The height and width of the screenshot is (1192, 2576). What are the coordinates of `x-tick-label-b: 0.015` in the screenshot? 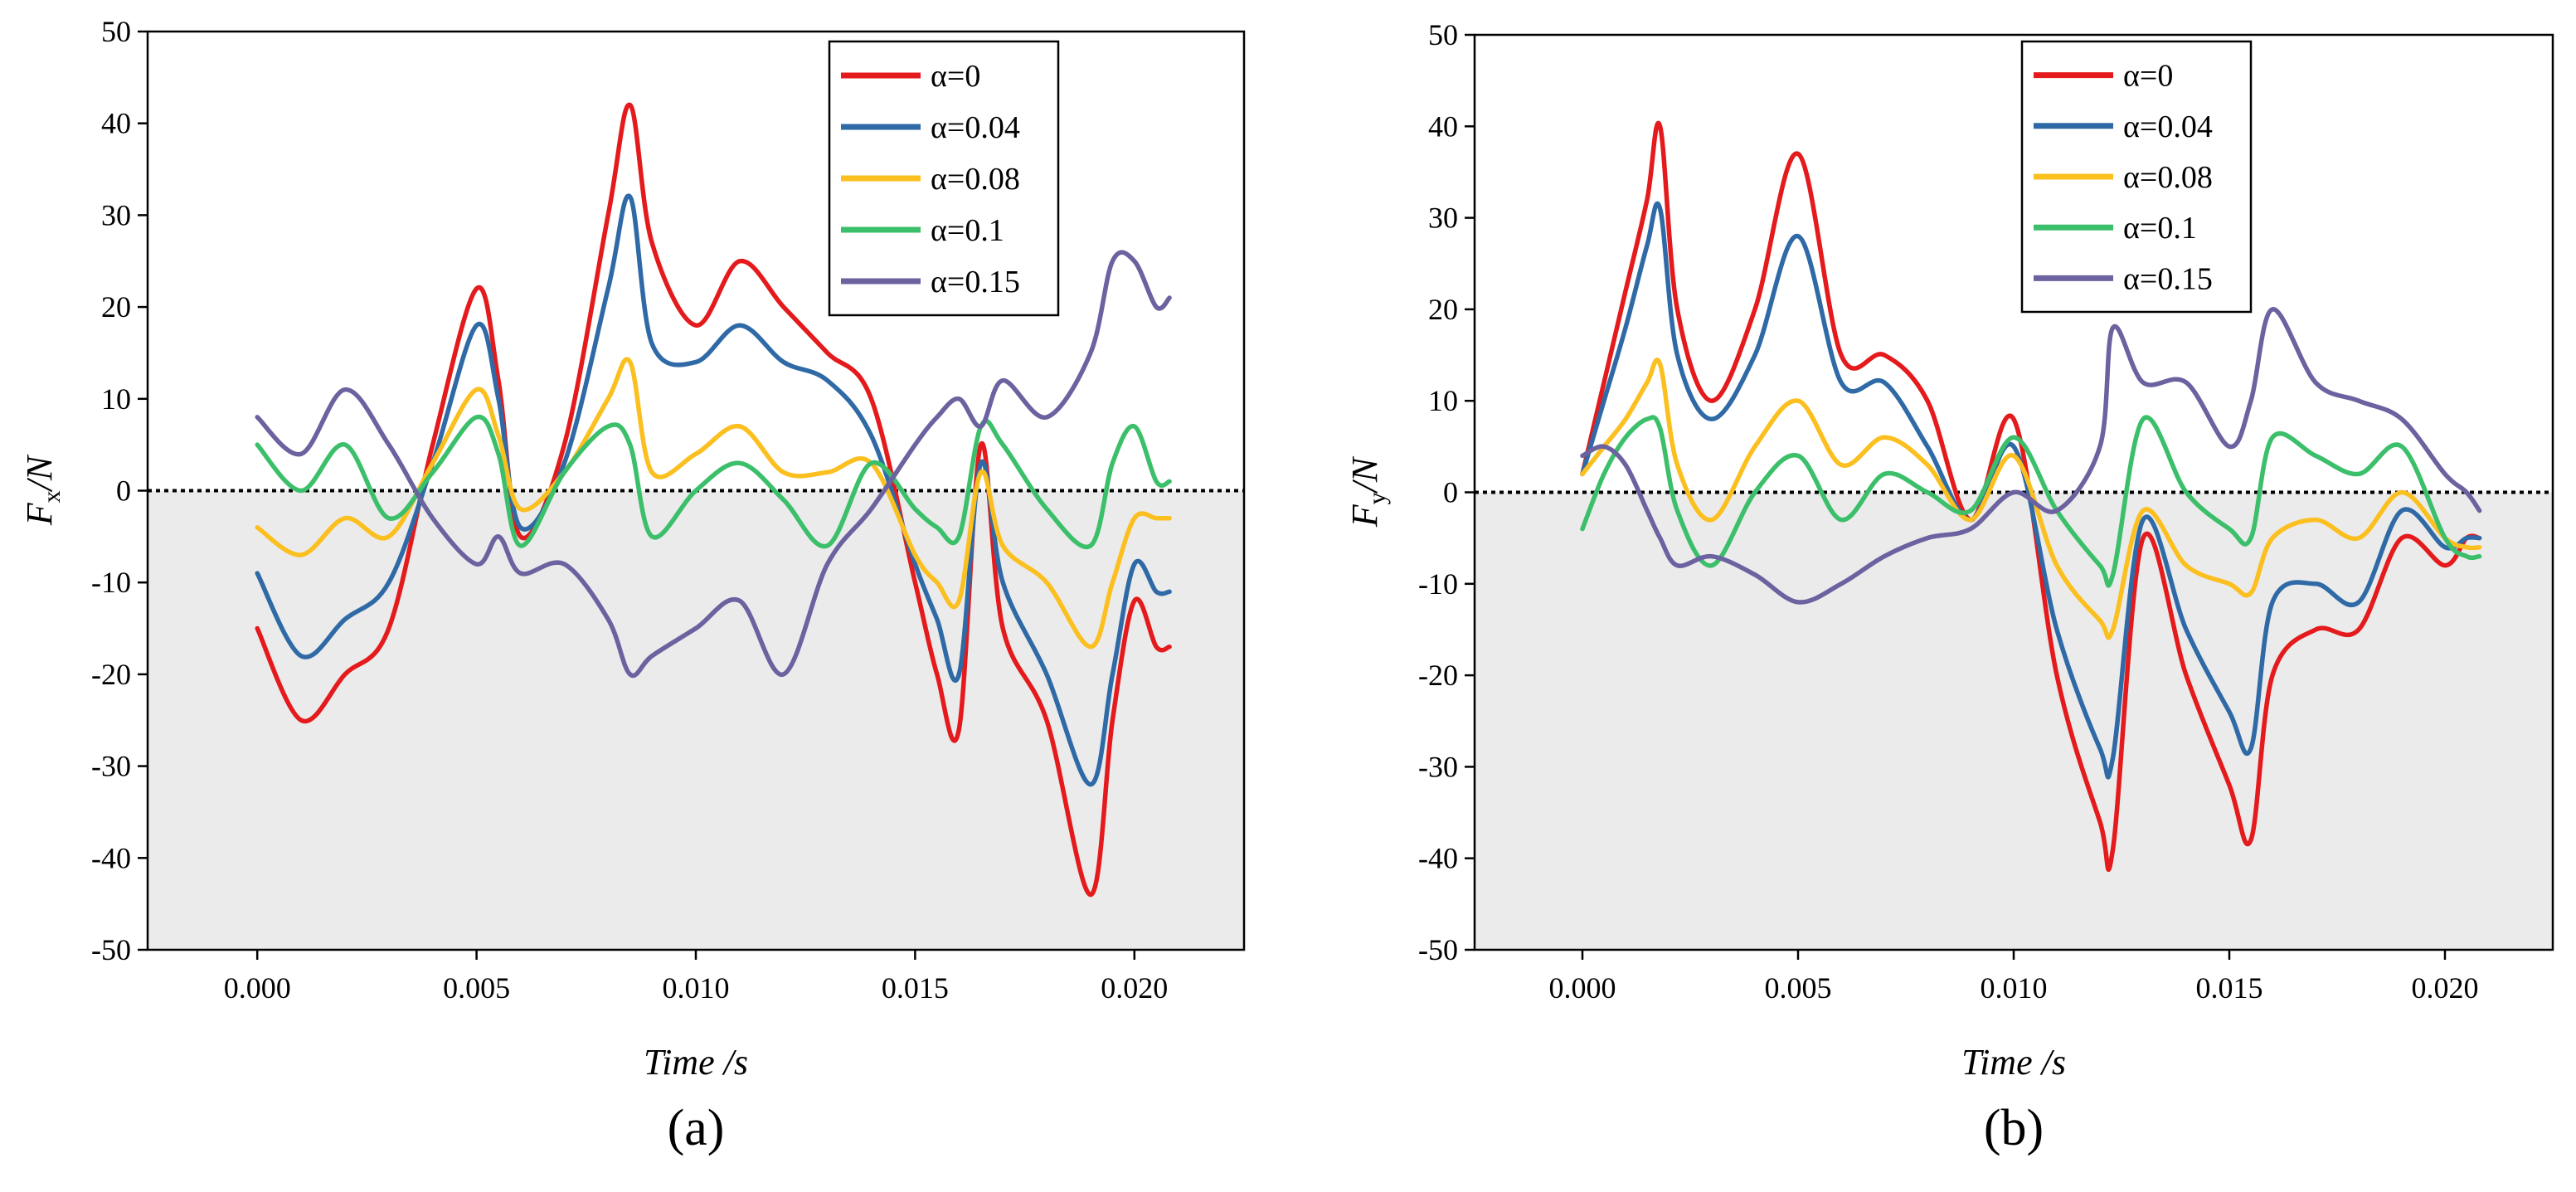 It's located at (2230, 988).